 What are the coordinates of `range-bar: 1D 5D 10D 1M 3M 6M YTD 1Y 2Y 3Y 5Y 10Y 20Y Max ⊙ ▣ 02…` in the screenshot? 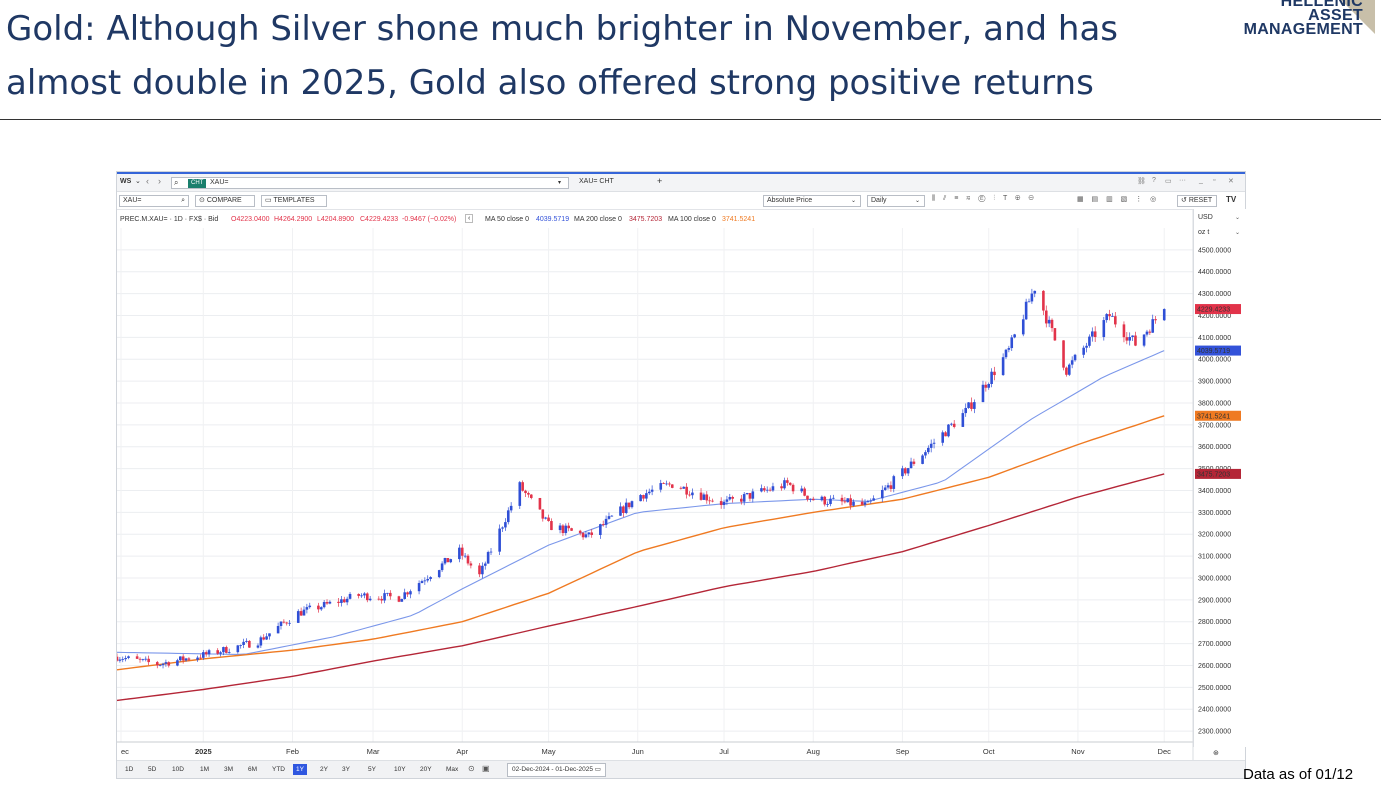 It's located at (681, 769).